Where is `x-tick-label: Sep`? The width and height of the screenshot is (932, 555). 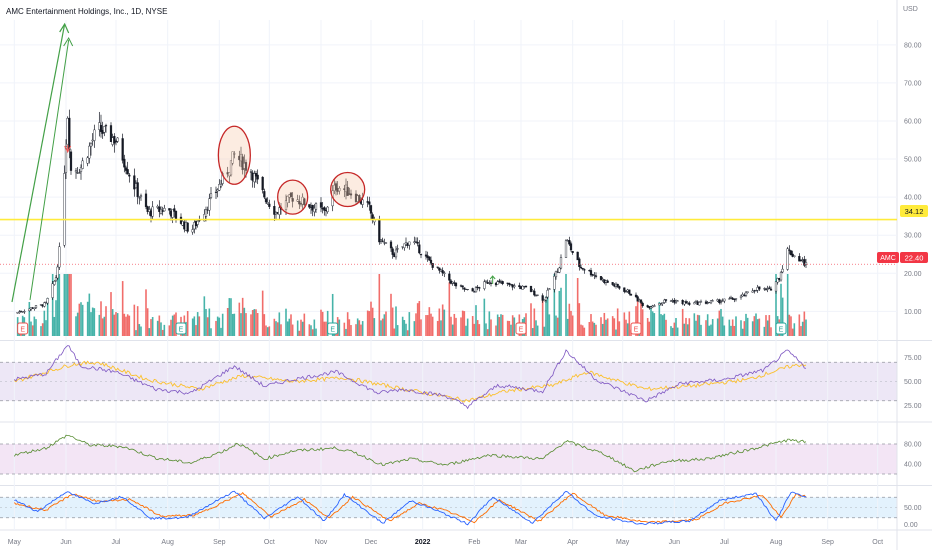
x-tick-label: Sep is located at coordinates (219, 542).